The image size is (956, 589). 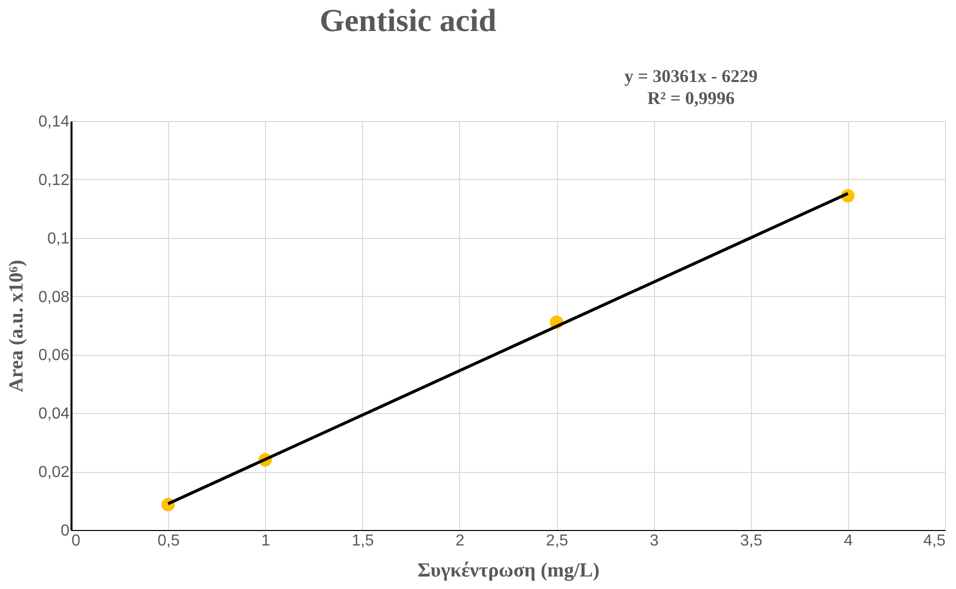 What do you see at coordinates (654, 541) in the screenshot?
I see `x-tick-label: 3` at bounding box center [654, 541].